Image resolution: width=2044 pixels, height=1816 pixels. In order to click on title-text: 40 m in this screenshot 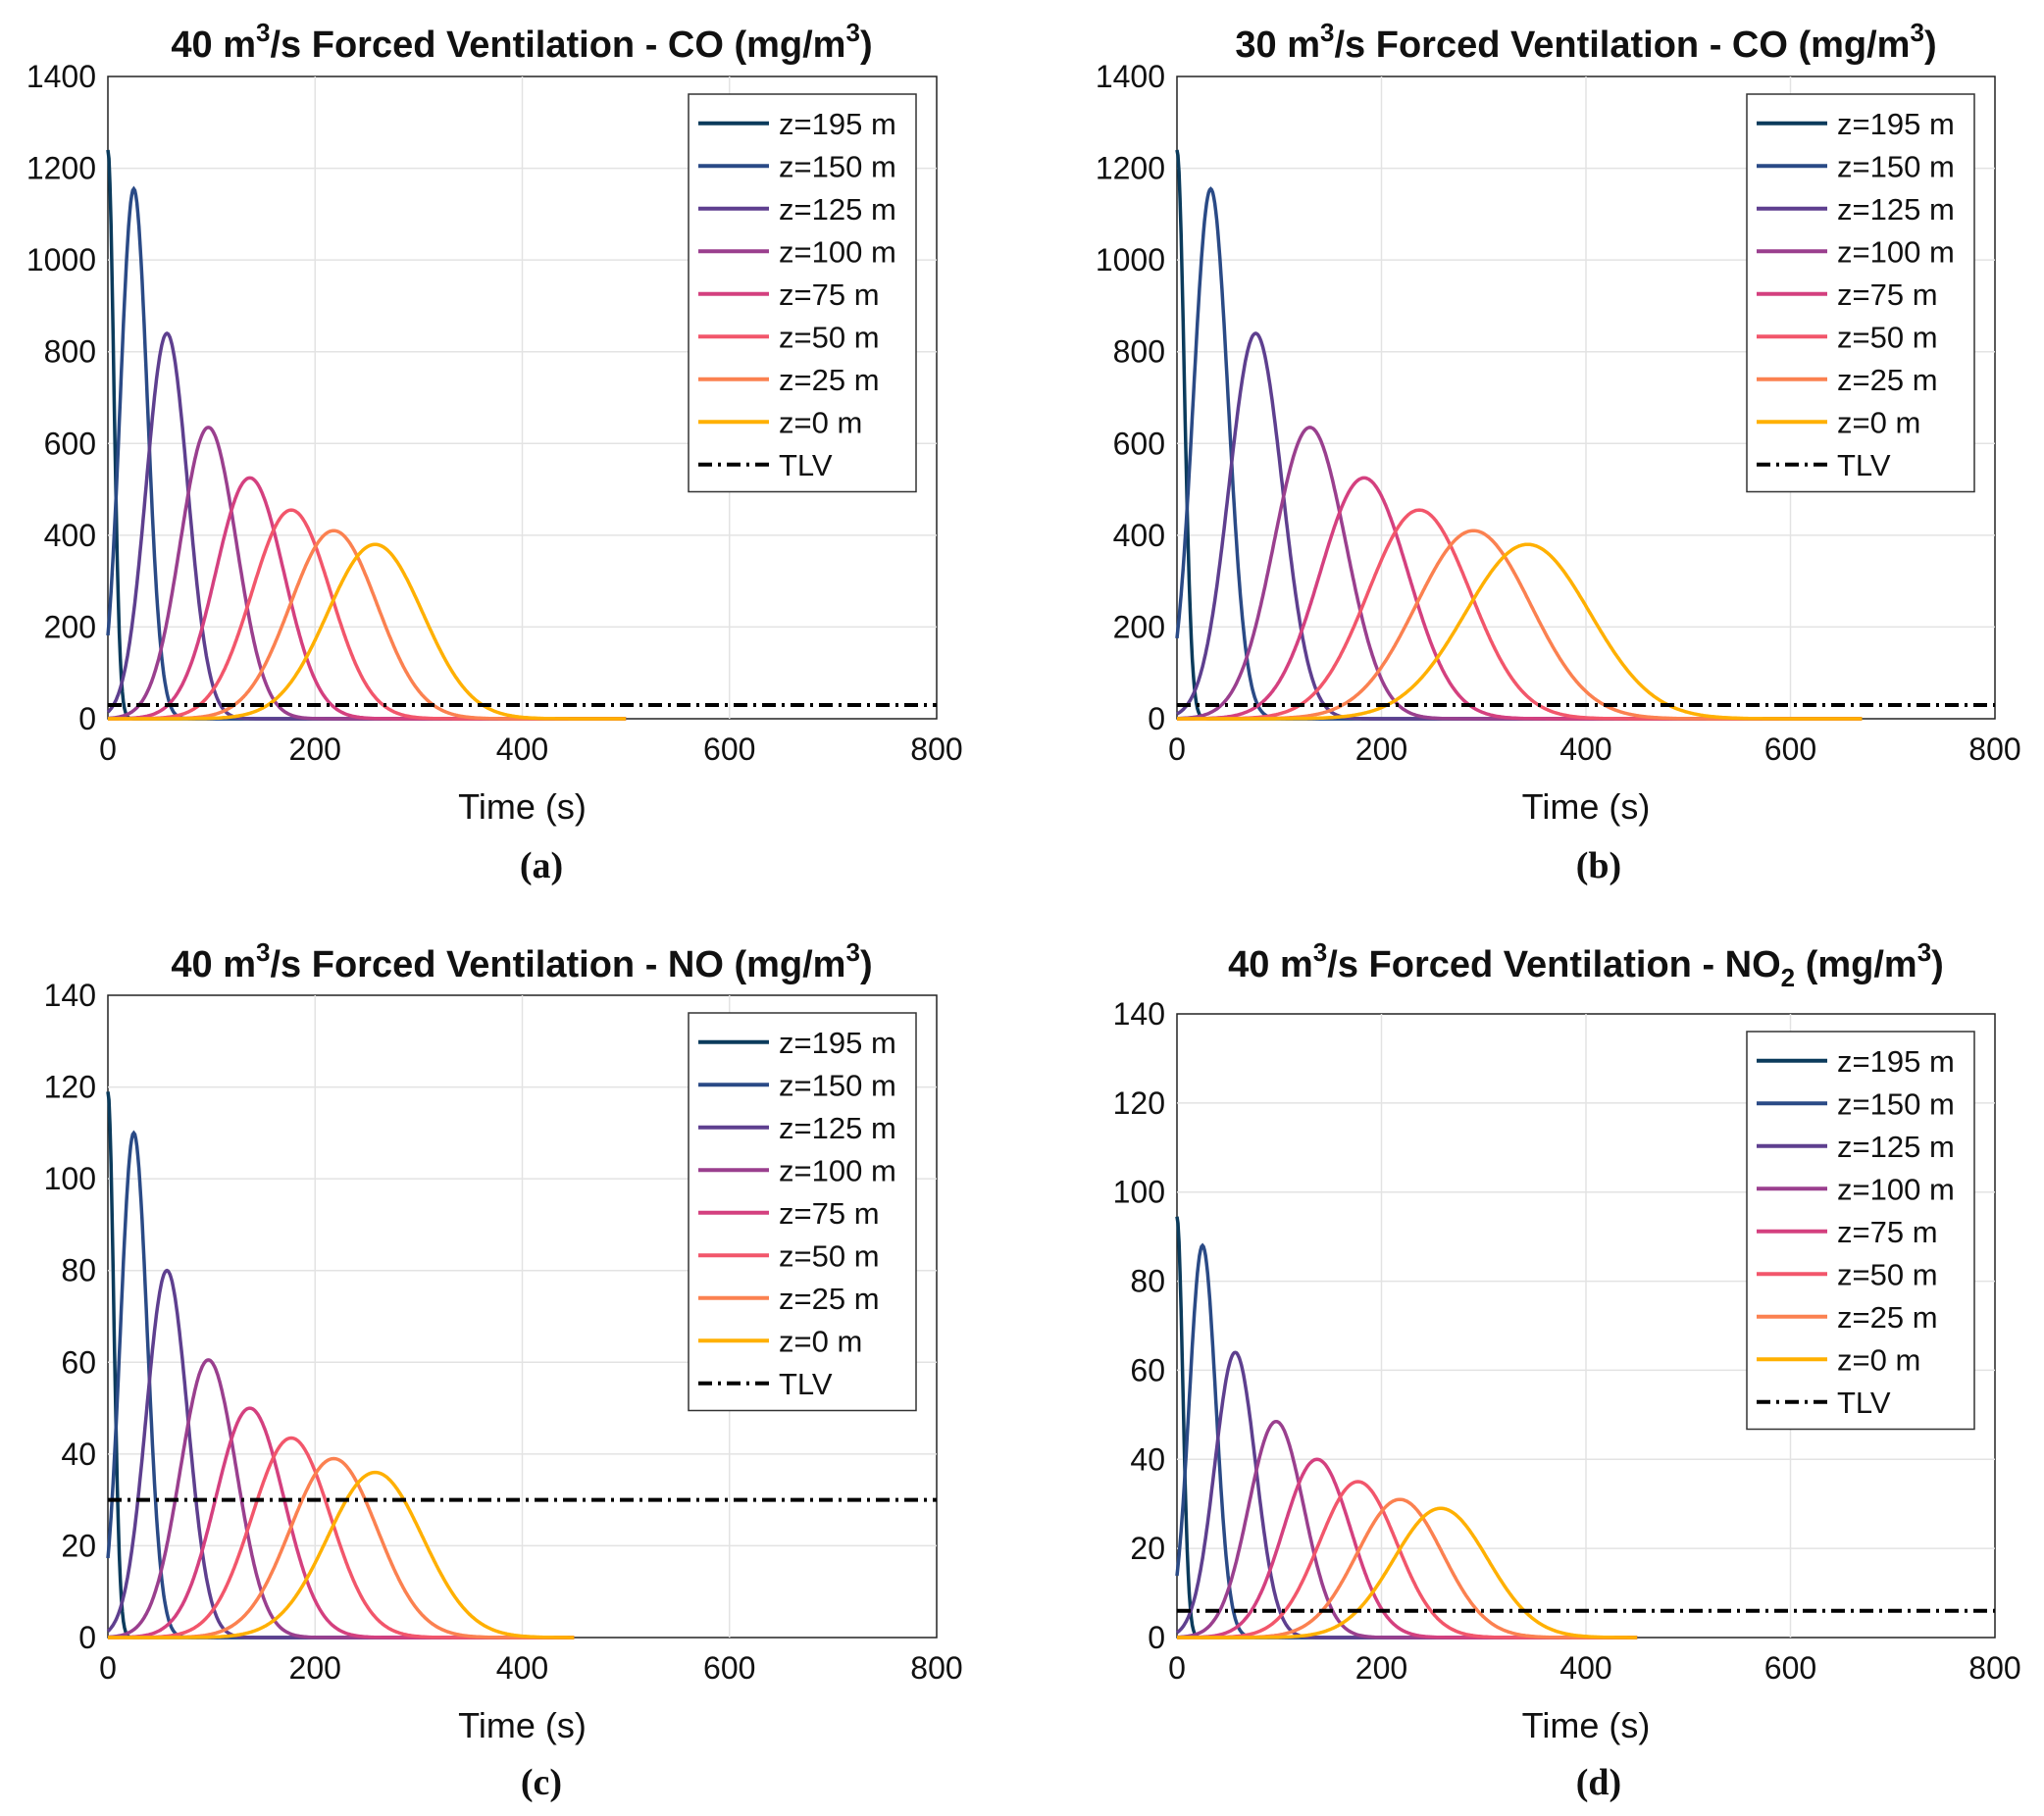, I will do `click(1271, 964)`.